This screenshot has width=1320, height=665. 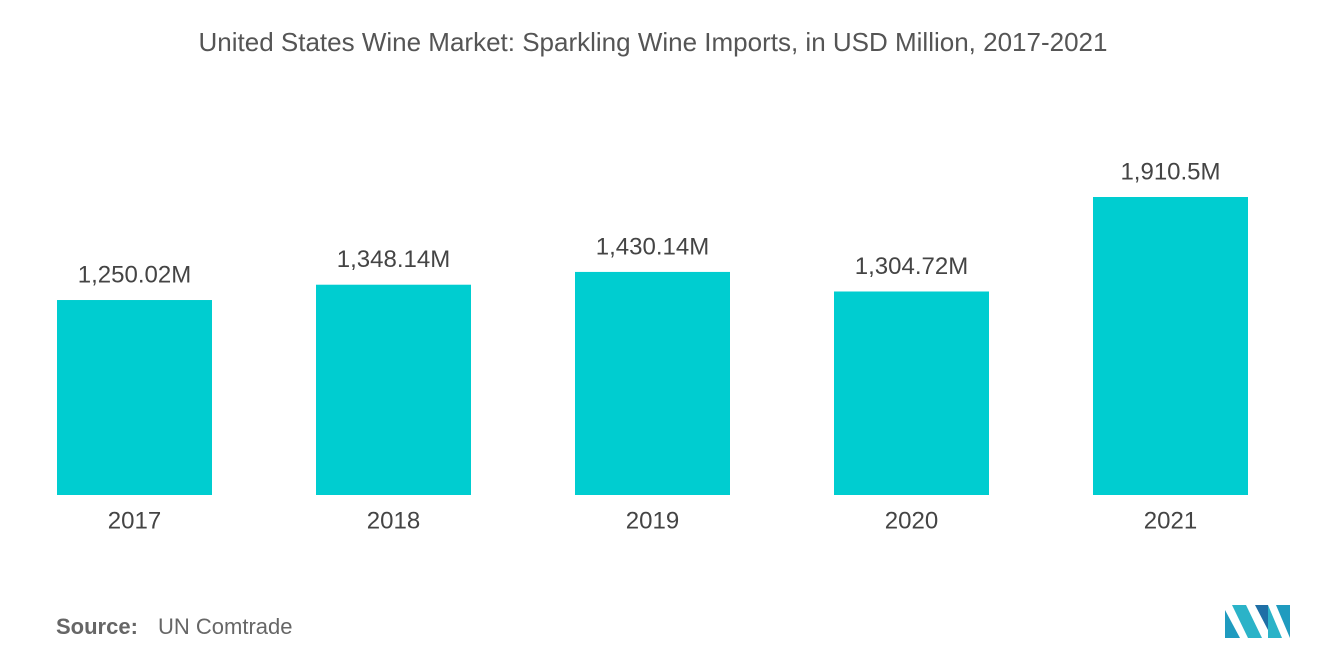 What do you see at coordinates (393, 259) in the screenshot?
I see `value-label: 1,348.14M` at bounding box center [393, 259].